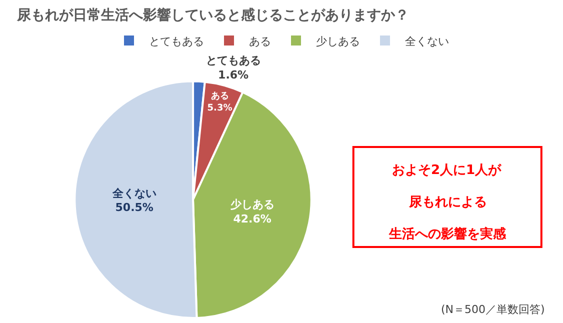 This screenshot has width=563, height=323. Describe the element at coordinates (176, 41) in the screenshot. I see `legend-label: とてもある` at that location.